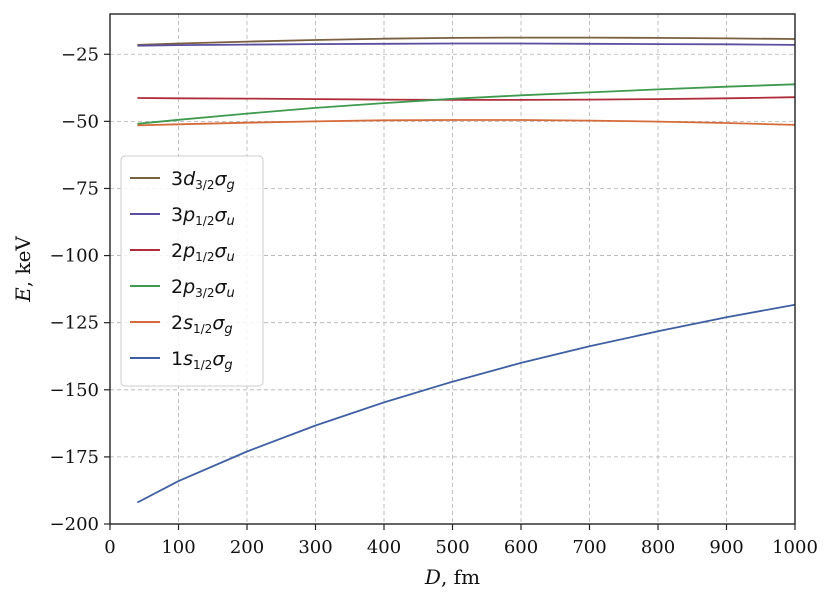 Image resolution: width=831 pixels, height=604 pixels. I want to click on legend-entry: 2p3/2σu, so click(203, 288).